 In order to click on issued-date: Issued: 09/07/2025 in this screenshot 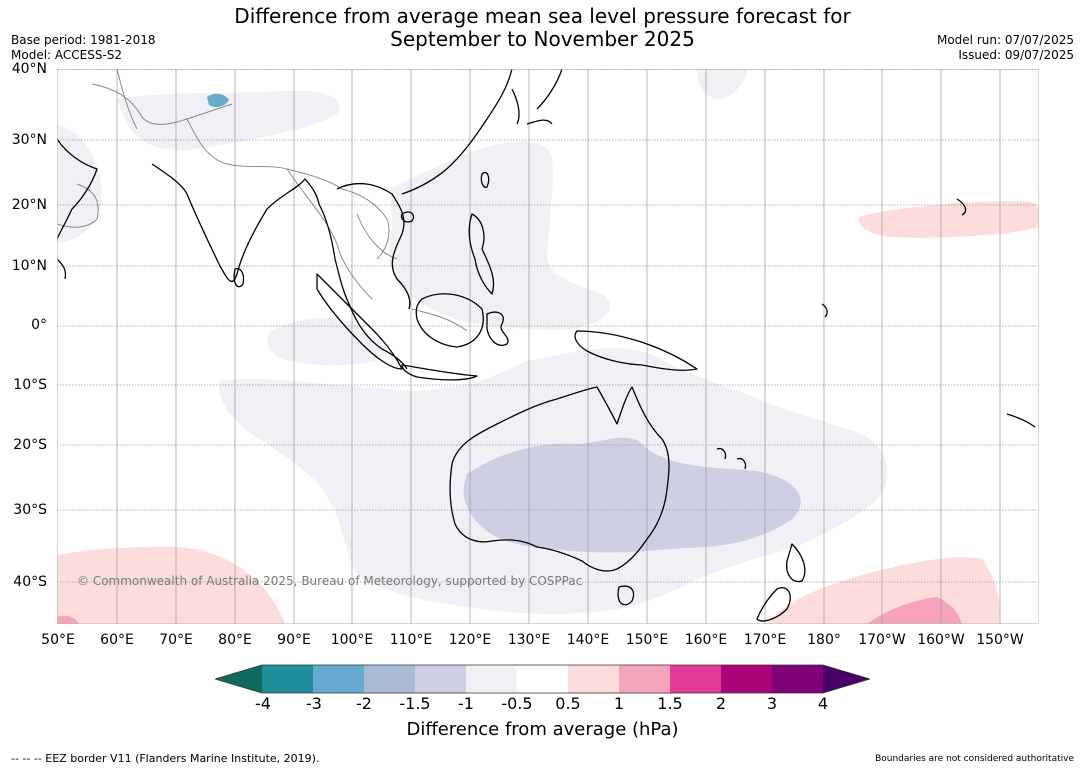, I will do `click(1016, 55)`.